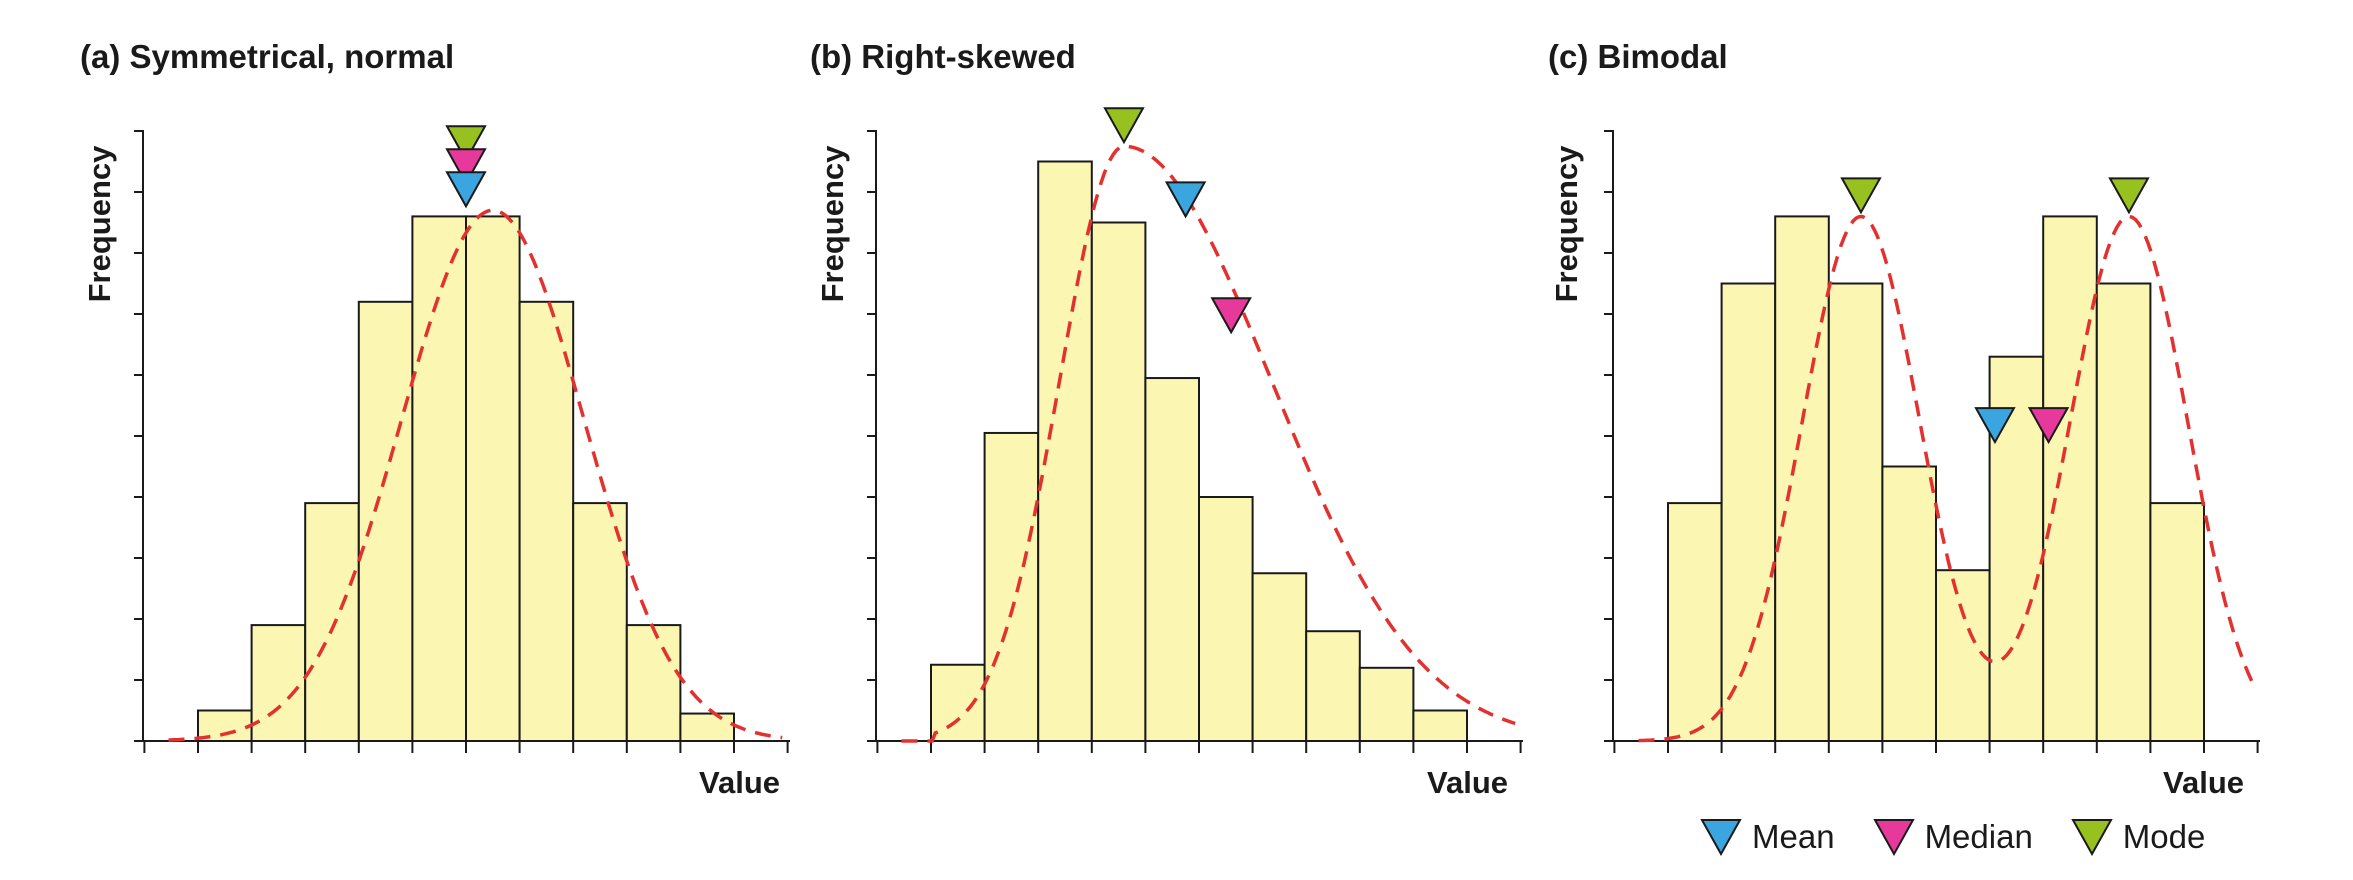  What do you see at coordinates (267, 56) in the screenshot?
I see `panel-a-title: (a) Symmetrical, normal` at bounding box center [267, 56].